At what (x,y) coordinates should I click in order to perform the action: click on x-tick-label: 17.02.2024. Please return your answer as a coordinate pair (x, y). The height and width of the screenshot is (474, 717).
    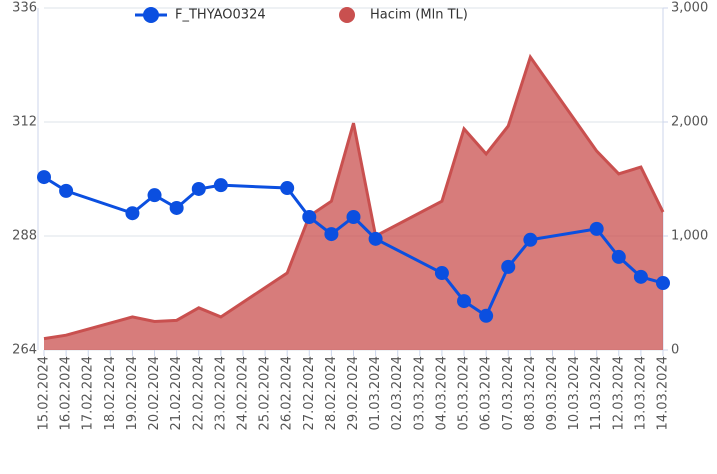
    Looking at the image, I should click on (88, 393).